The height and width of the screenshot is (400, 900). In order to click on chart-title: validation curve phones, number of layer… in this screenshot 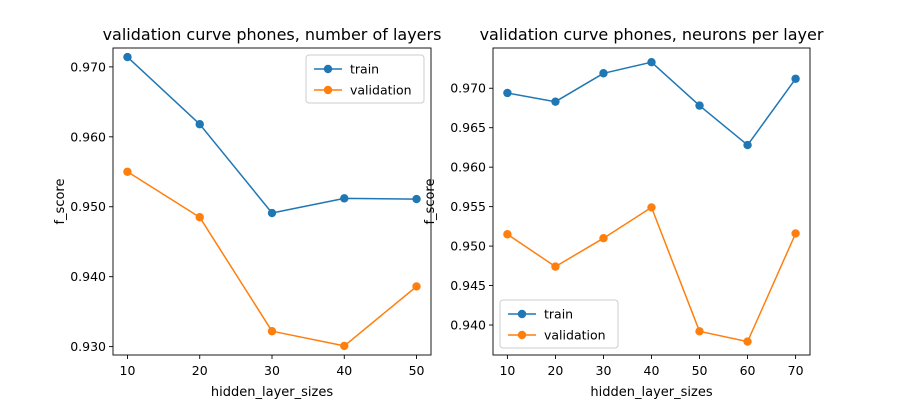, I will do `click(272, 34)`.